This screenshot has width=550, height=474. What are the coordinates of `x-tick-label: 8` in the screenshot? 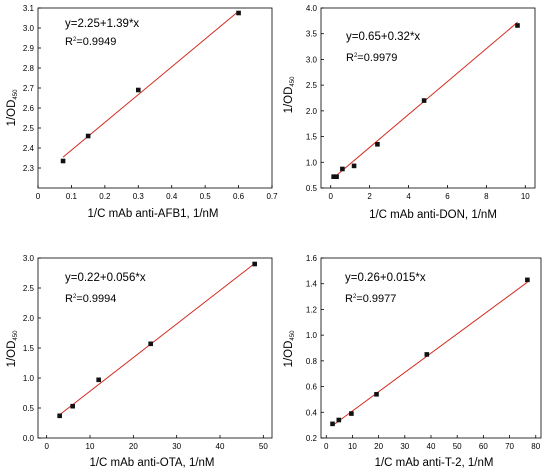 It's located at (486, 196).